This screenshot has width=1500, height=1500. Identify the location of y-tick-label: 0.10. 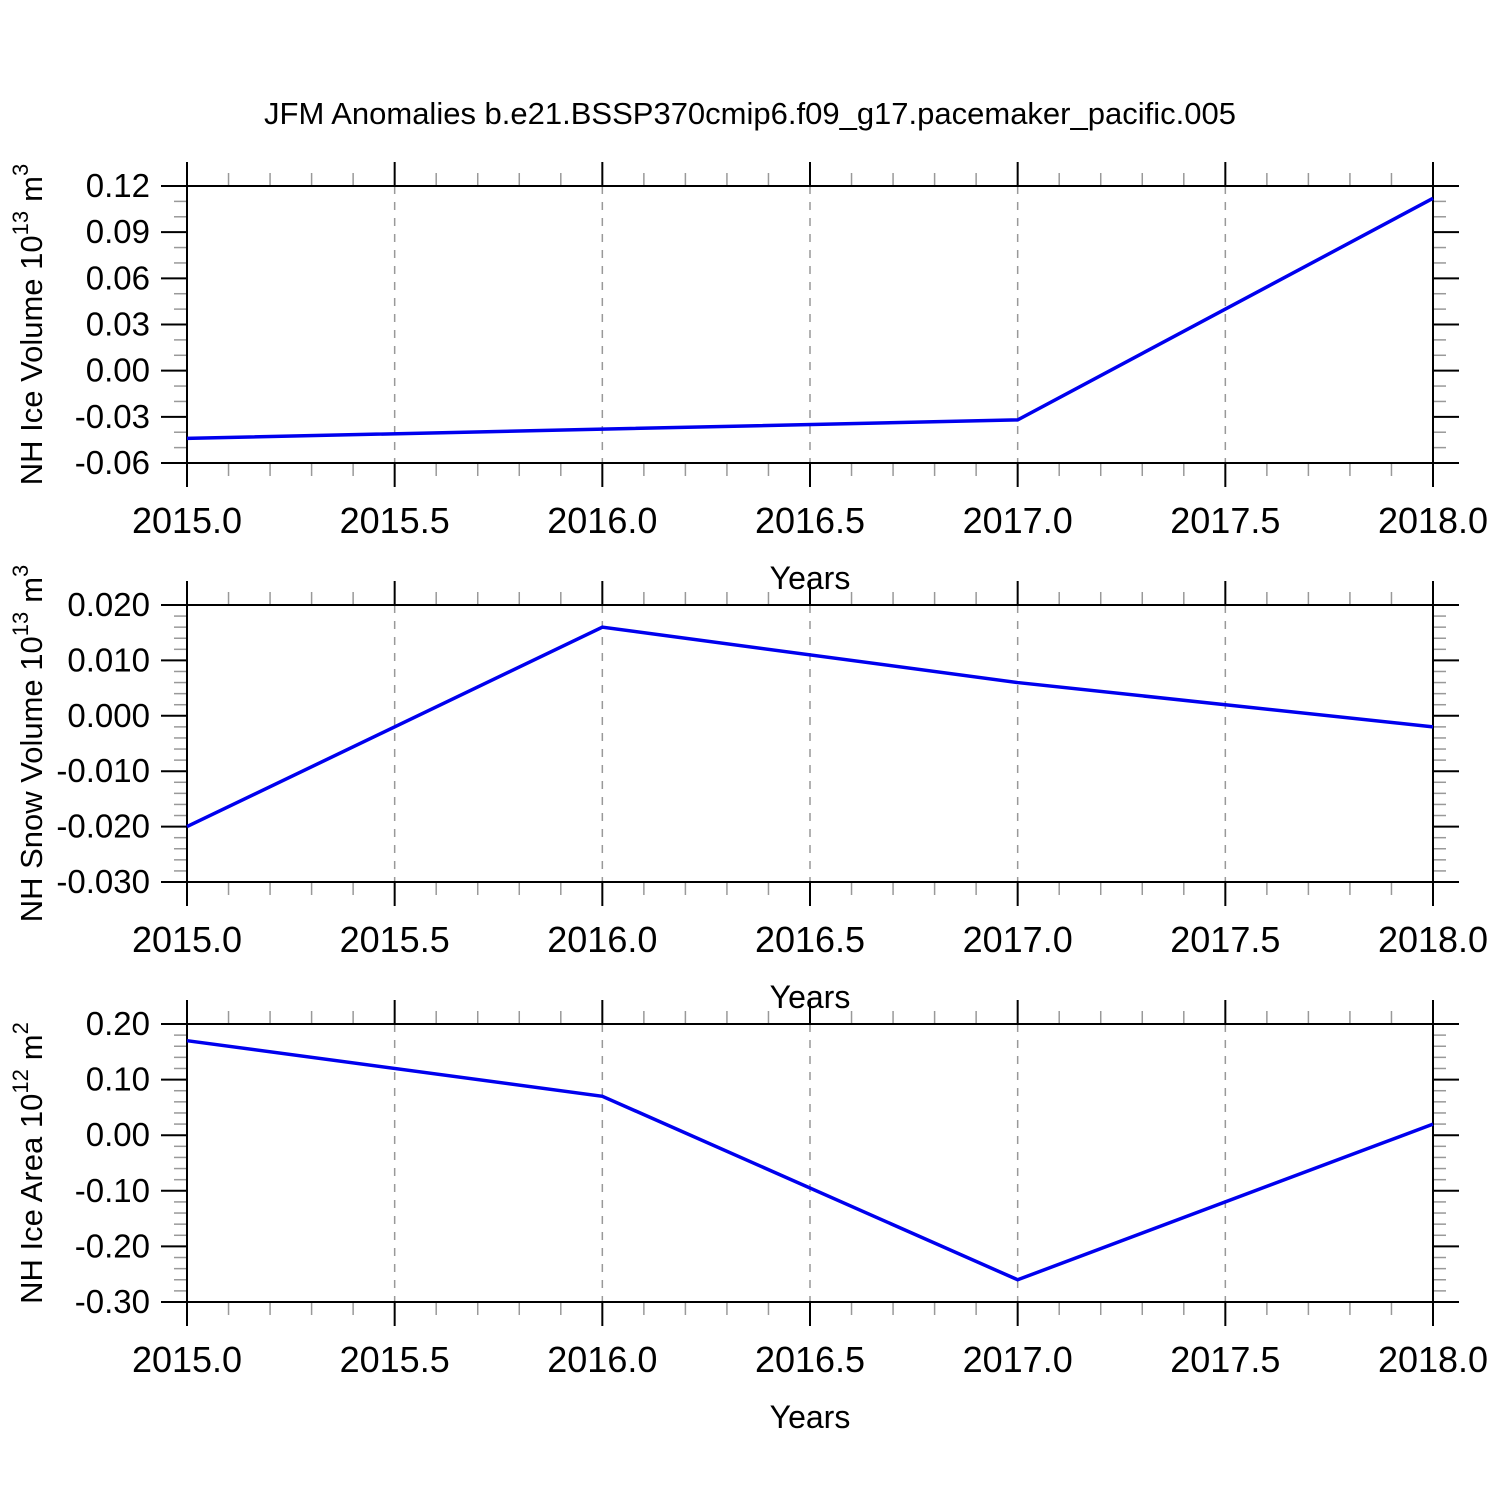
(118, 1079).